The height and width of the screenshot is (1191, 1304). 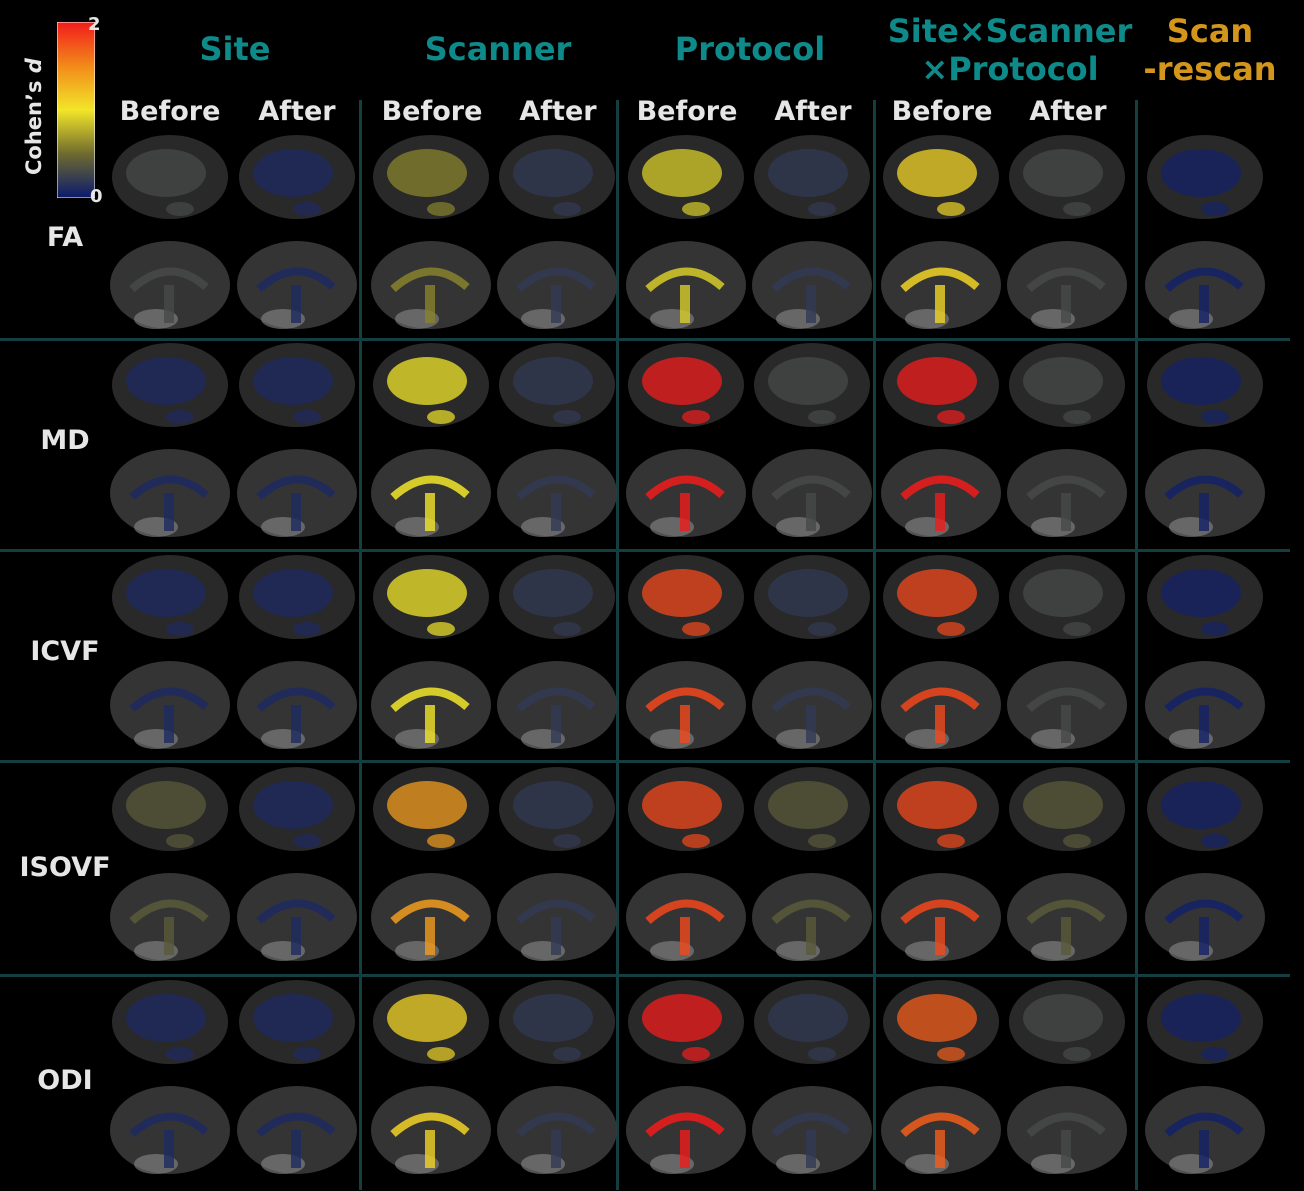 What do you see at coordinates (813, 111) in the screenshot?
I see `protocol-after-label: After` at bounding box center [813, 111].